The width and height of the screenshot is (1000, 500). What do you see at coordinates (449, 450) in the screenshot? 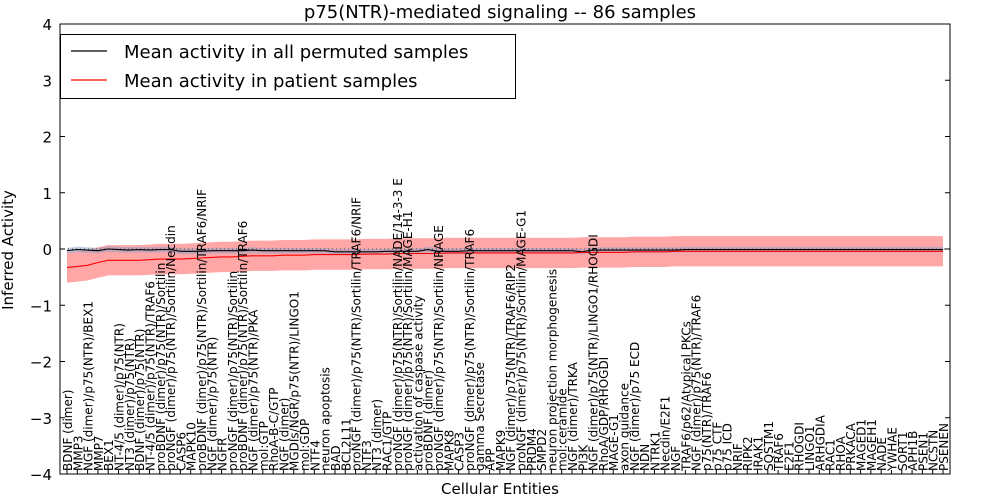
I see `x-tick-label: MAPK8` at bounding box center [449, 450].